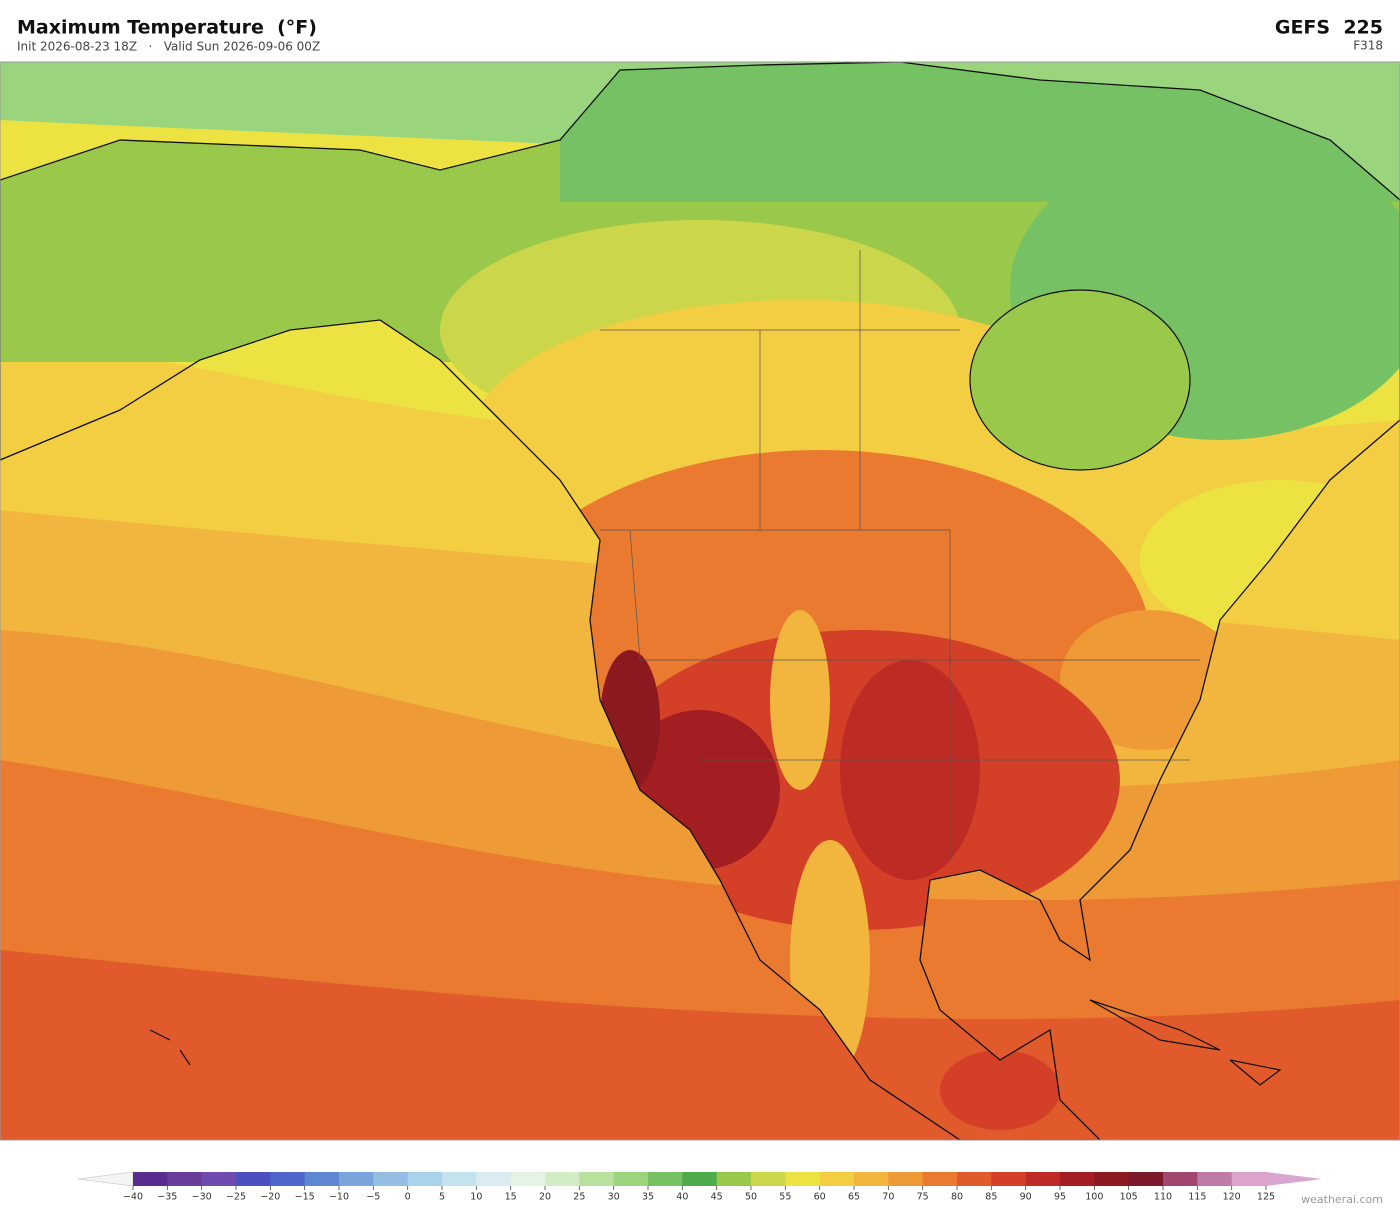 Image resolution: width=1400 pixels, height=1219 pixels. Describe the element at coordinates (1342, 1199) in the screenshot. I see `credit: weatherai.com` at that location.